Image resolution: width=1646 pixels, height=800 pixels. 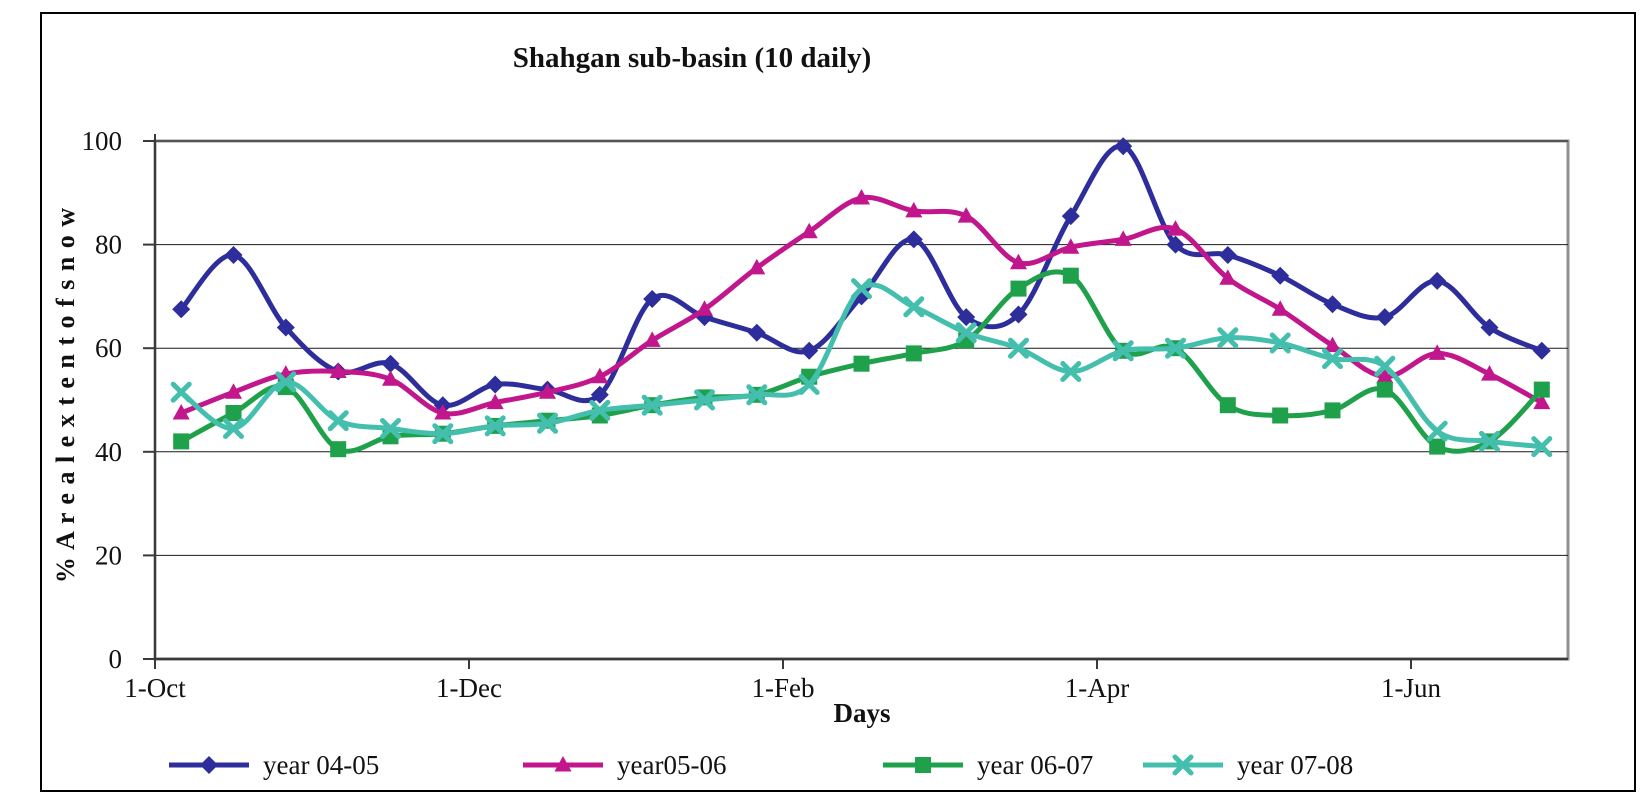 What do you see at coordinates (1035, 765) in the screenshot?
I see `legend-label: year 06-07` at bounding box center [1035, 765].